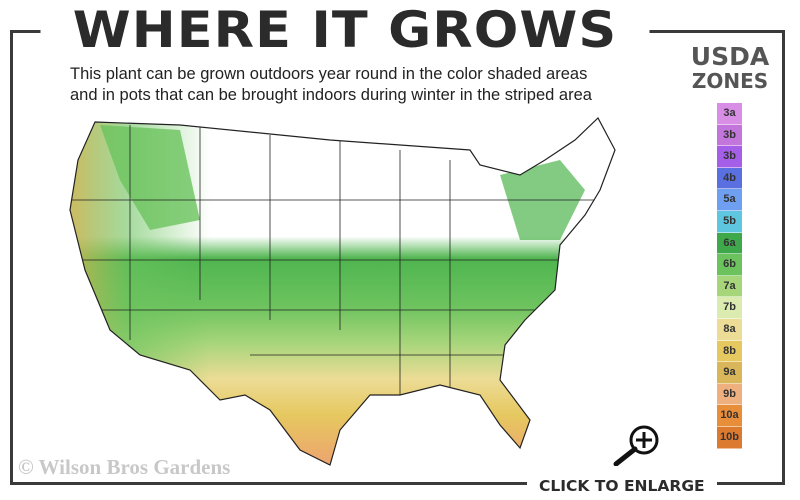 This screenshot has height=500, width=800. I want to click on legend-zone-8b: 8b, so click(729, 351).